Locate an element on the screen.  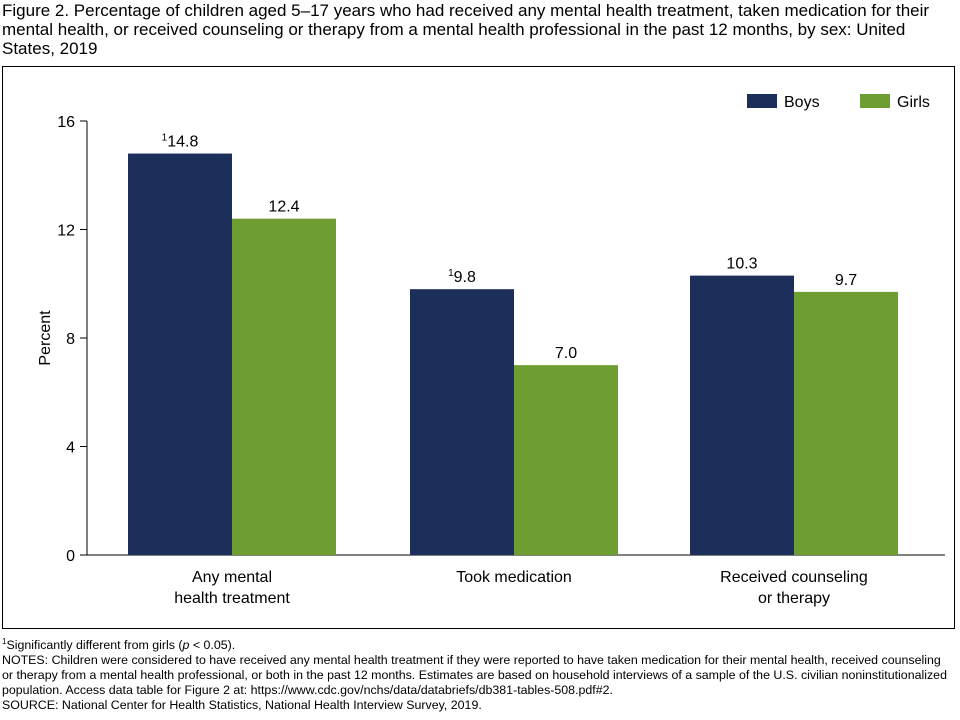
category-label-2-1: or therapy is located at coordinates (794, 598).